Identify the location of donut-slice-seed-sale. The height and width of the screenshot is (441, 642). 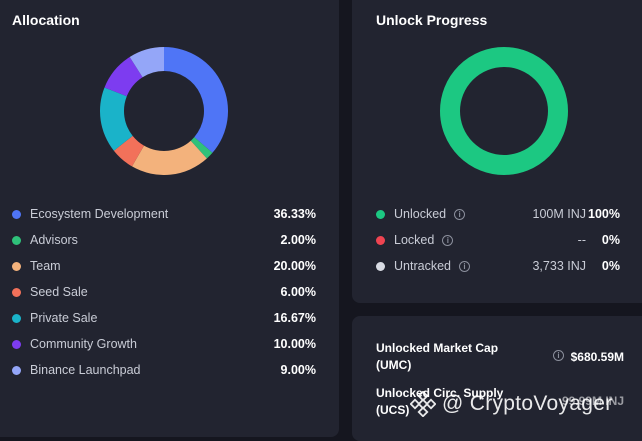
(129, 151).